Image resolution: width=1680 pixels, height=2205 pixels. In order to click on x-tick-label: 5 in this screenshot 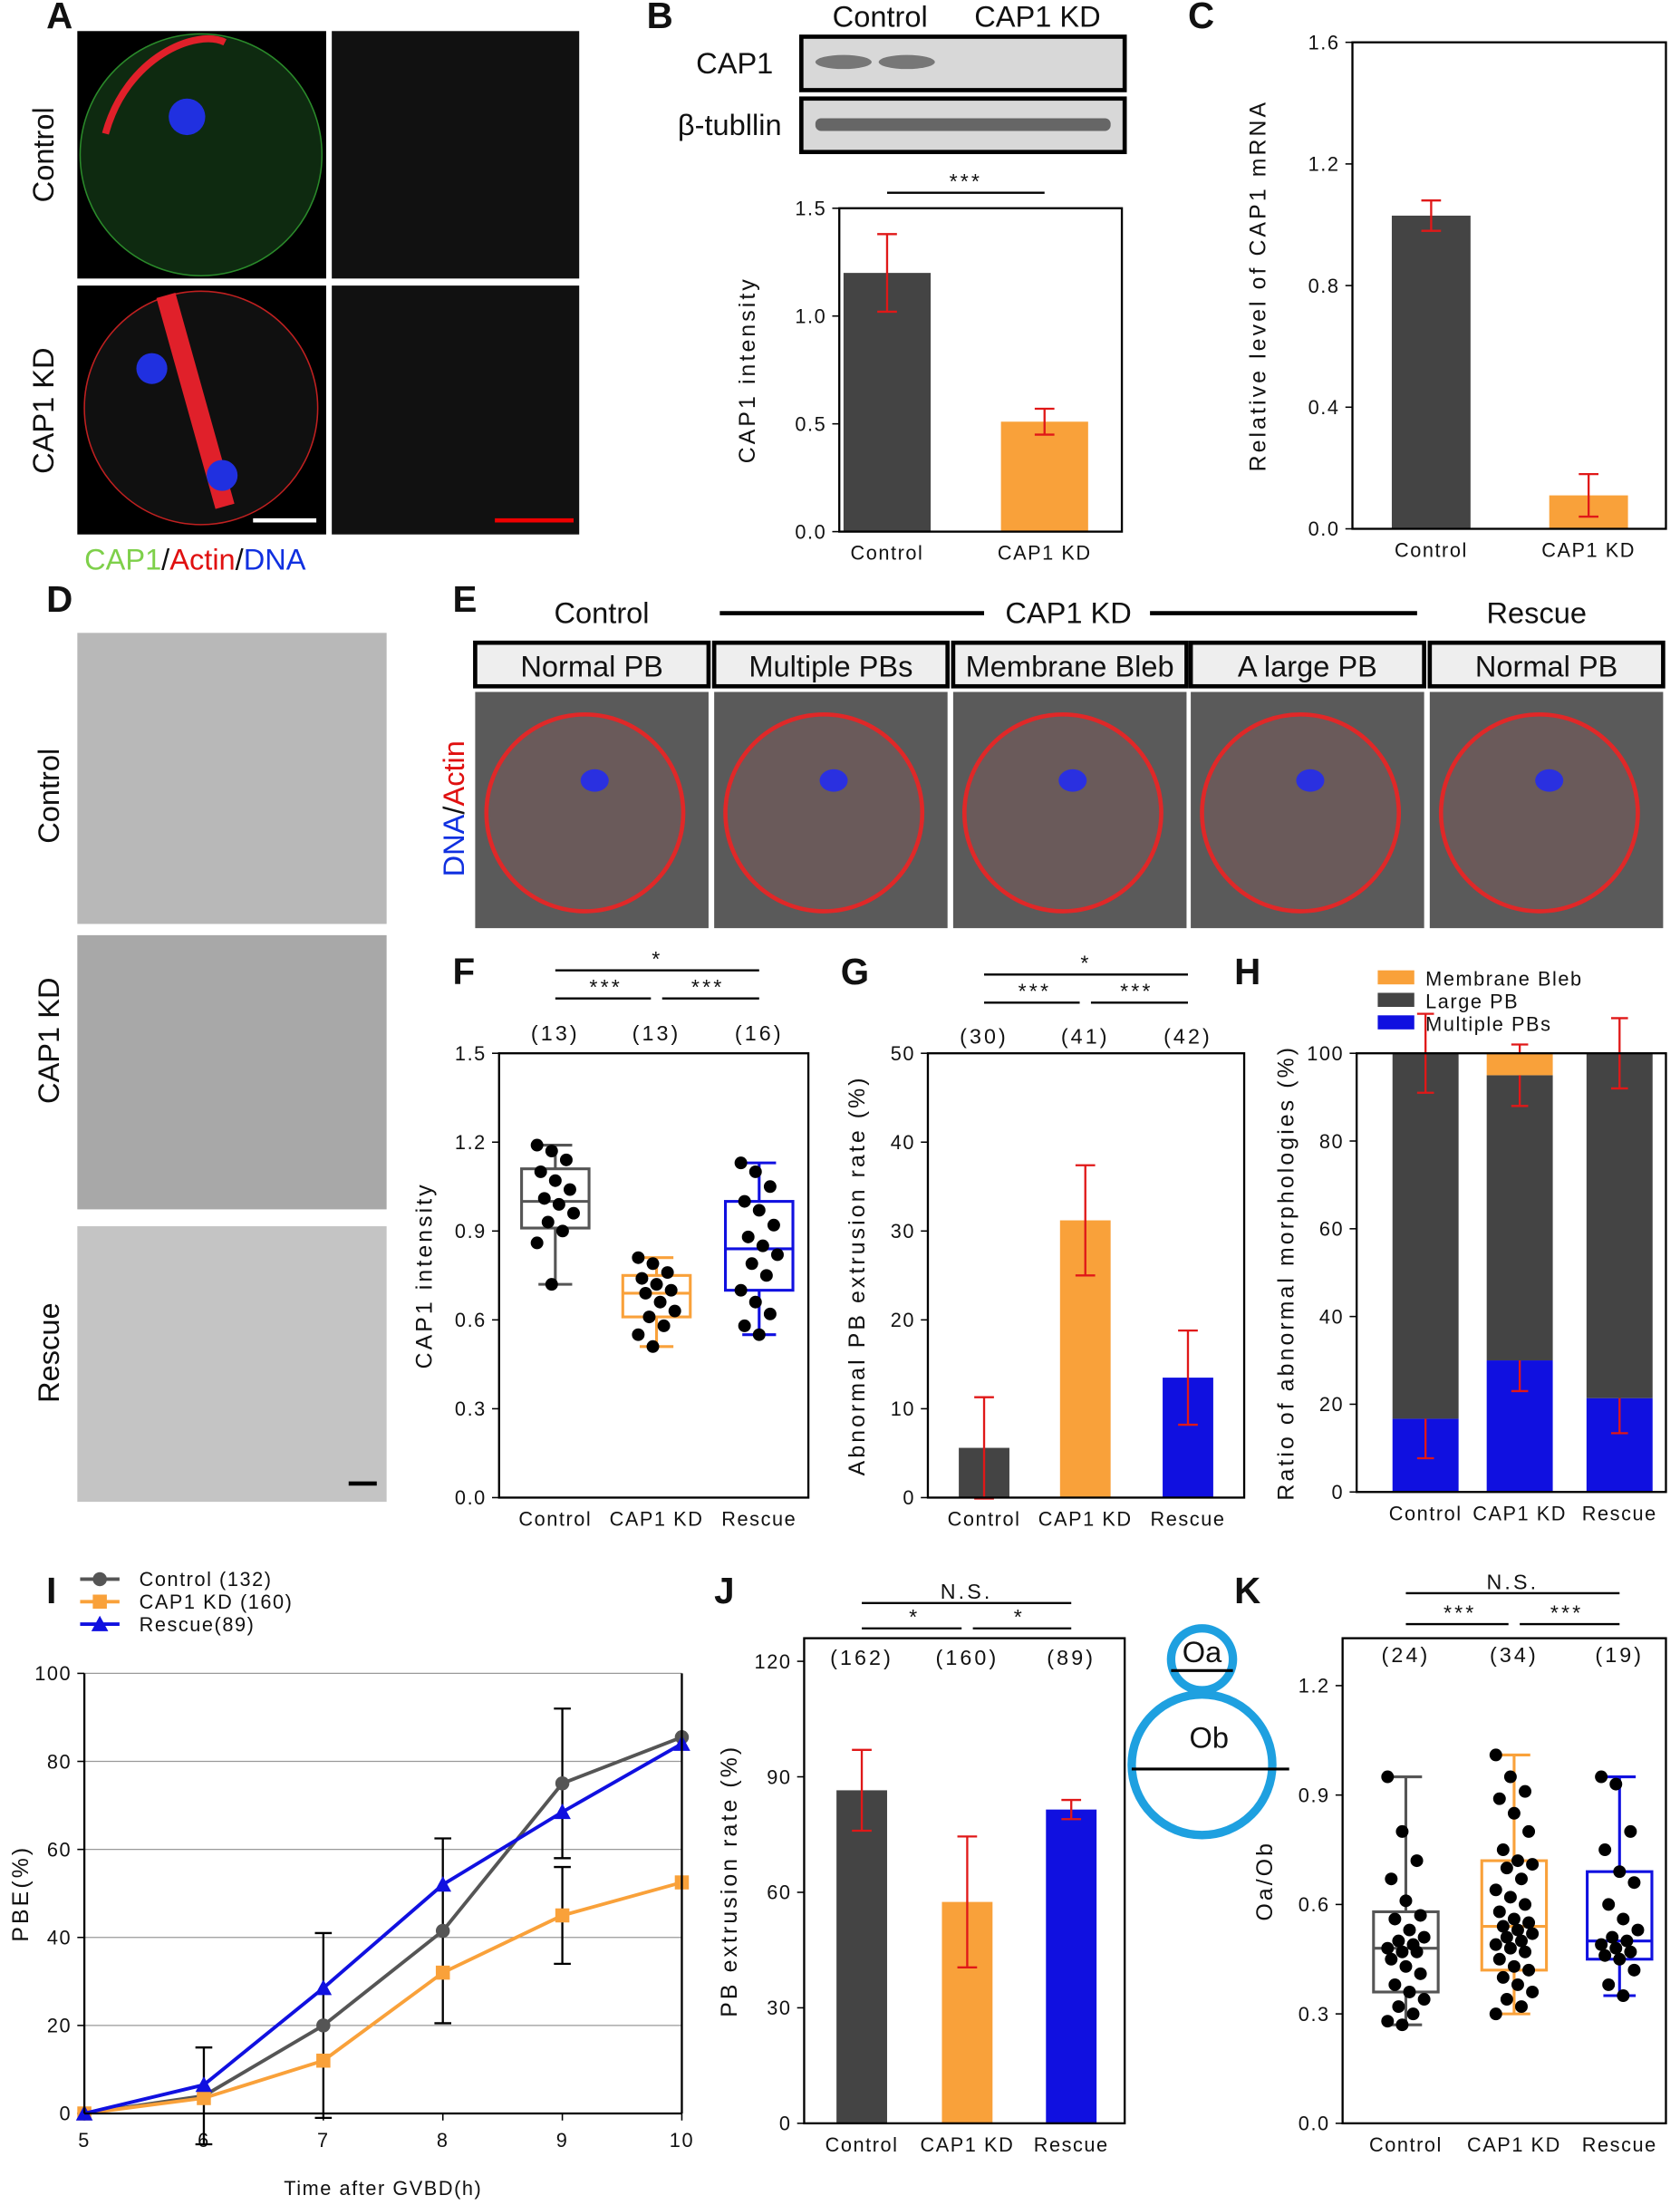, I will do `click(84, 2140)`.